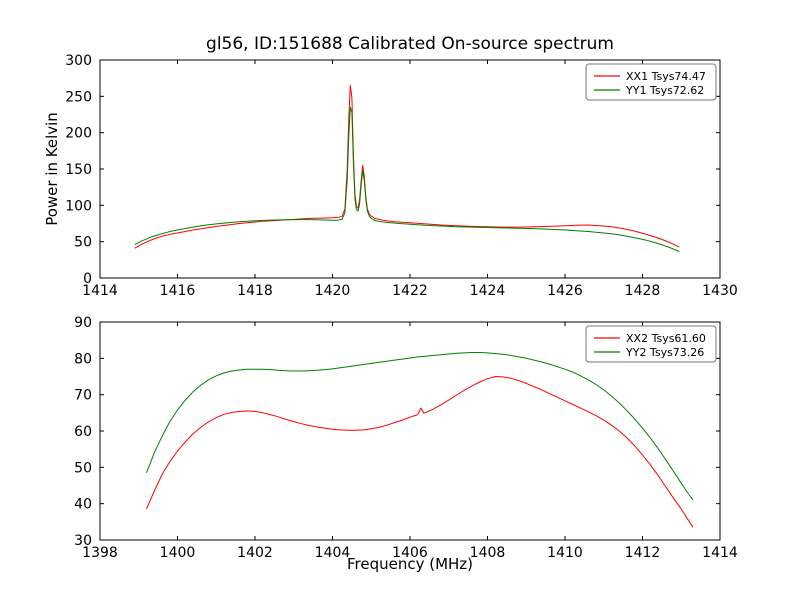 The height and width of the screenshot is (600, 800). Describe the element at coordinates (83, 396) in the screenshot. I see `bottom-y-tick-label: 70` at that location.